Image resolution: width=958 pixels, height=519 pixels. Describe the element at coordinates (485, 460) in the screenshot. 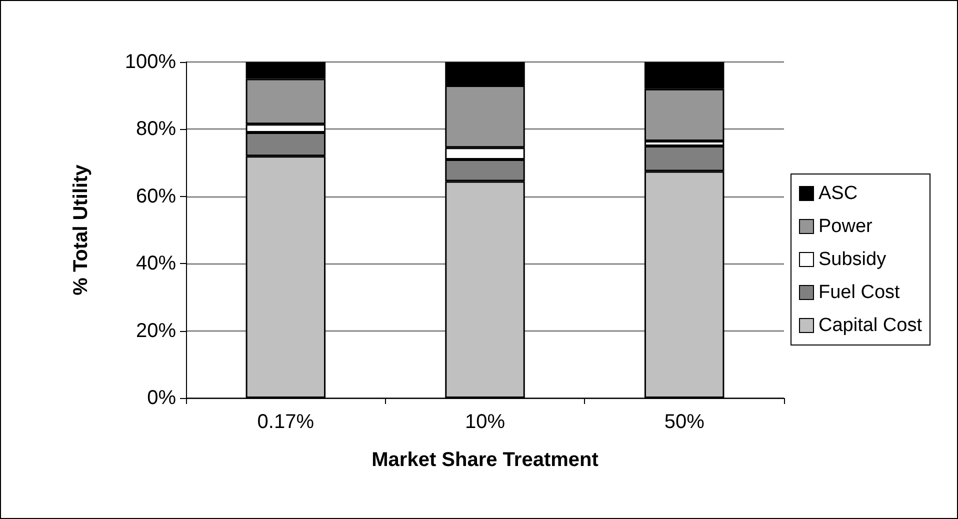

I see `x-axis-title: Market Share Treatment` at that location.